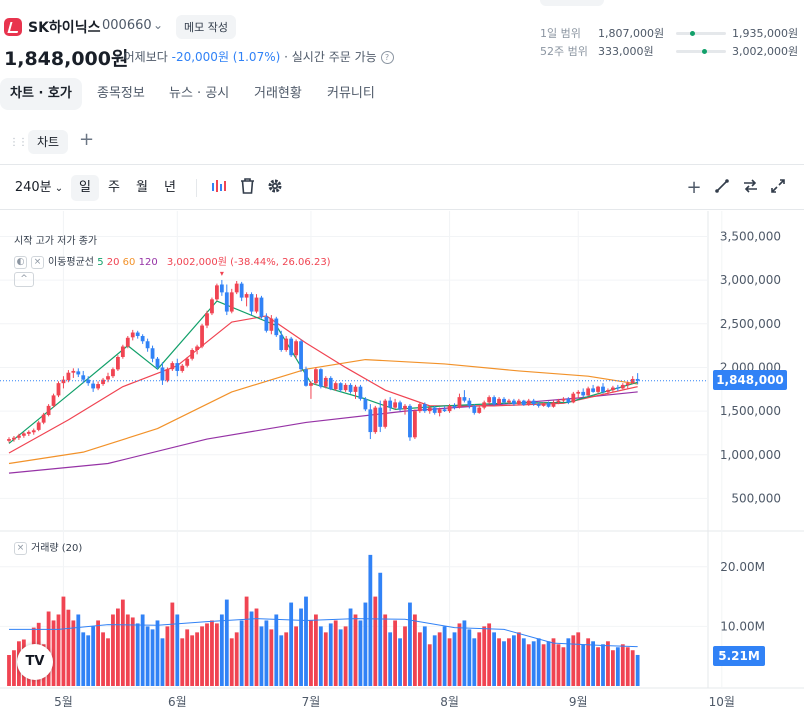 The width and height of the screenshot is (804, 727). What do you see at coordinates (18, 142) in the screenshot?
I see `drag-handle-icon: ⋮⋮` at bounding box center [18, 142].